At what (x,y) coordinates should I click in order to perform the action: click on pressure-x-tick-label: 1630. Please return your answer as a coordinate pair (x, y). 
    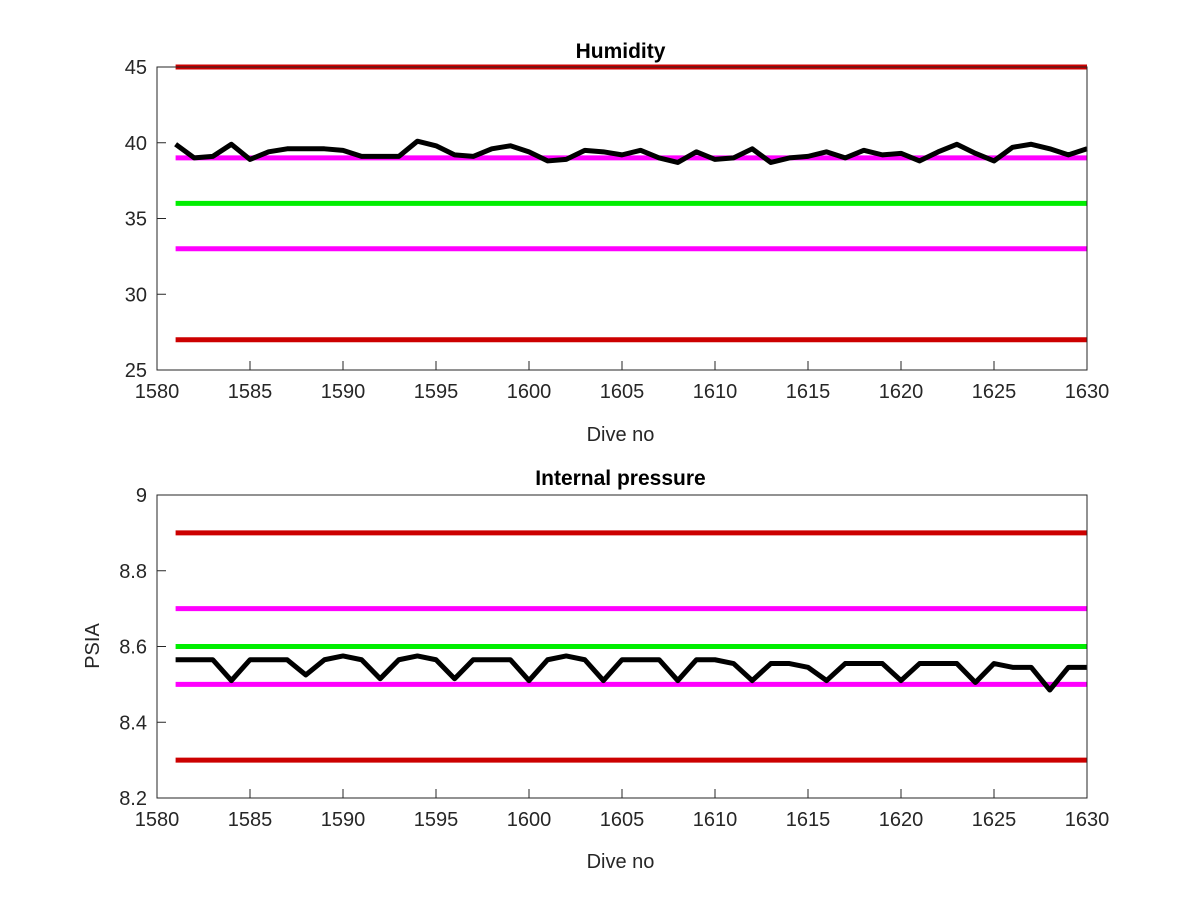
    Looking at the image, I should click on (1087, 820).